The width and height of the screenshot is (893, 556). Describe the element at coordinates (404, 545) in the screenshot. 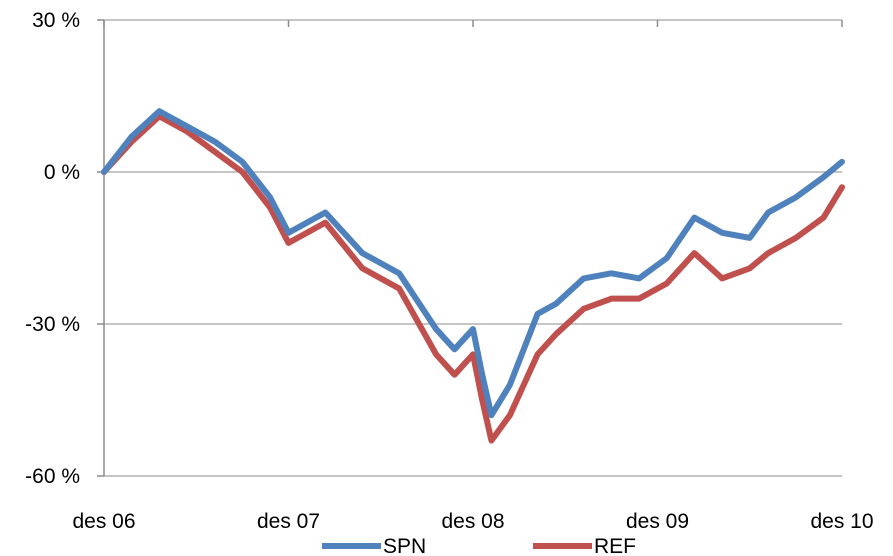

I see `legend-label-spn: SPN` at that location.